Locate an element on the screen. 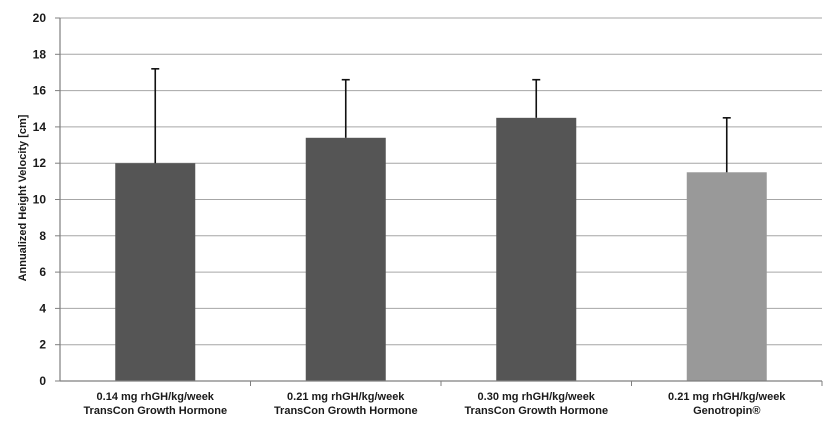 Image resolution: width=828 pixels, height=421 pixels. y-tick-label: 18 is located at coordinates (40, 54).